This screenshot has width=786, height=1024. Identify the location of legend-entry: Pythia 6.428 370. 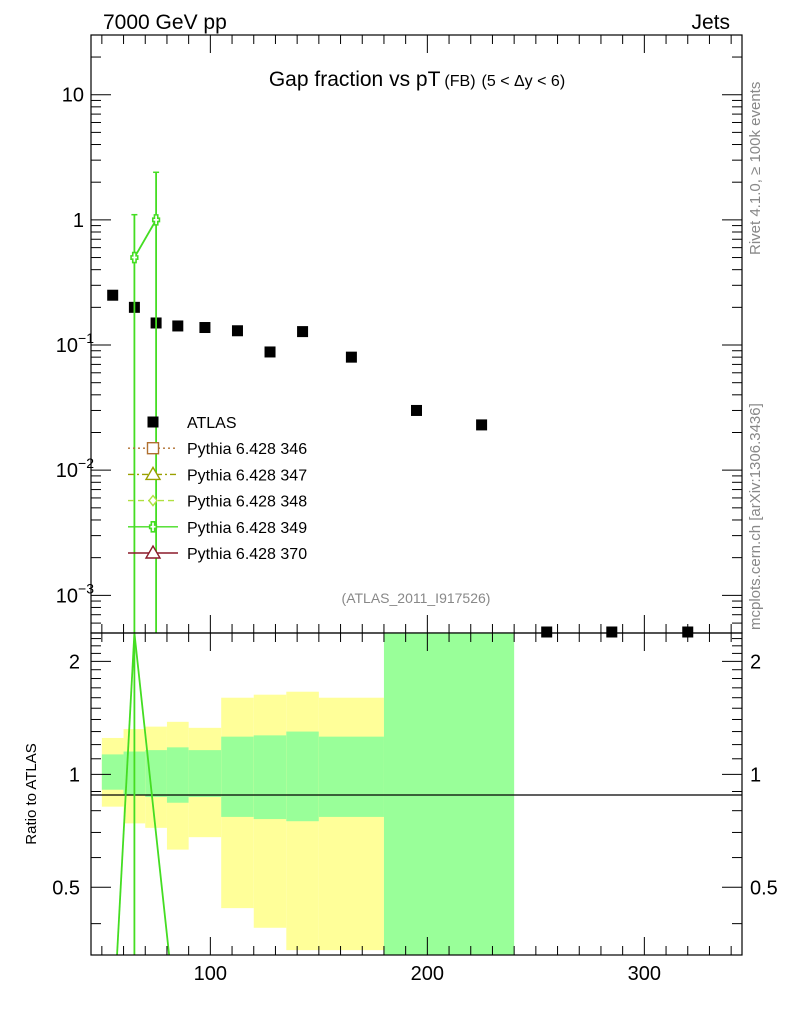
(217, 553).